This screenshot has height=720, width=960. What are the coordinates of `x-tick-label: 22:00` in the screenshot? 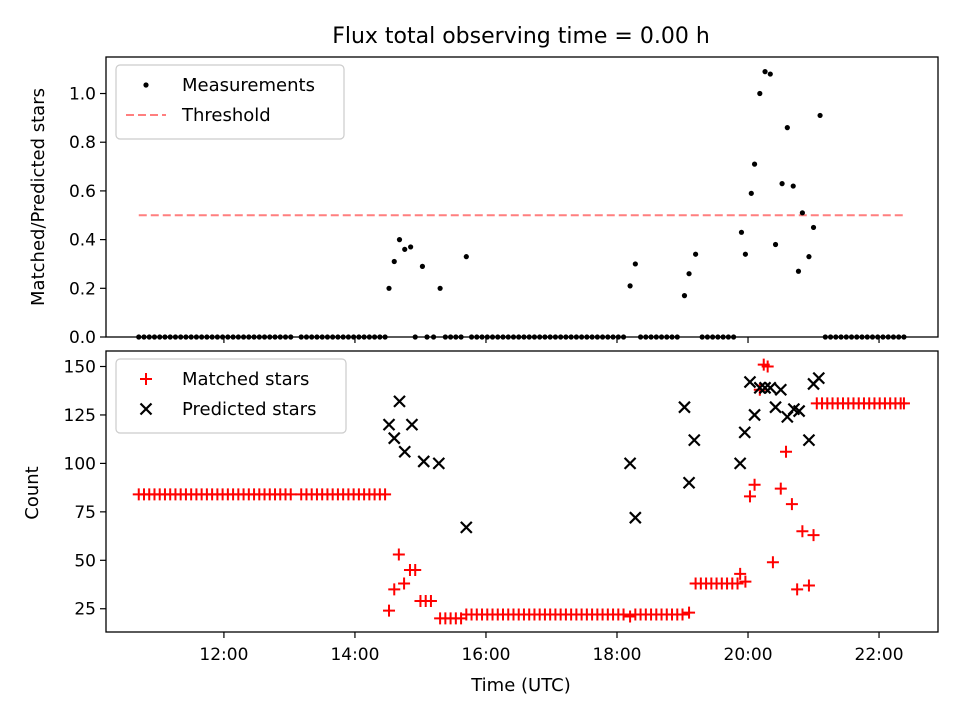 It's located at (879, 655).